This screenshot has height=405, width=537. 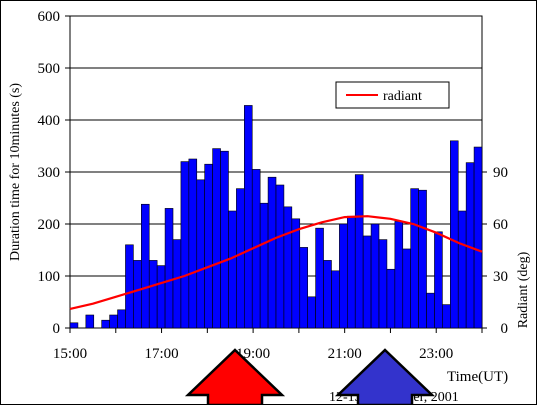 I want to click on y-left-tick-label: 100, so click(x=49, y=277).